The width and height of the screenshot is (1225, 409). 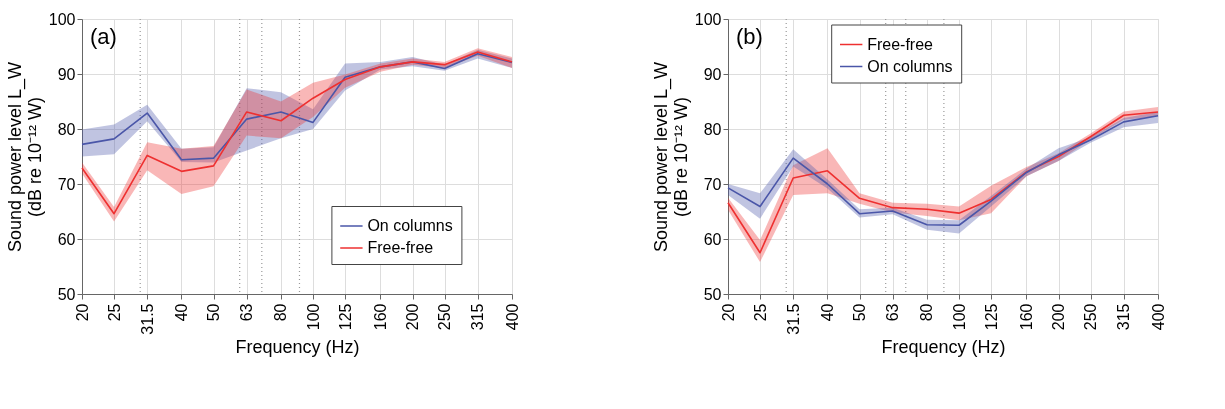 I want to click on annotation: (b), so click(x=749, y=36).